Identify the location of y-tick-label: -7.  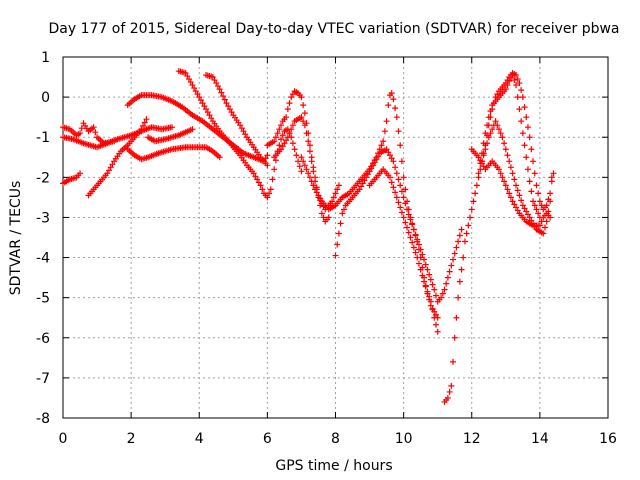
(43, 379).